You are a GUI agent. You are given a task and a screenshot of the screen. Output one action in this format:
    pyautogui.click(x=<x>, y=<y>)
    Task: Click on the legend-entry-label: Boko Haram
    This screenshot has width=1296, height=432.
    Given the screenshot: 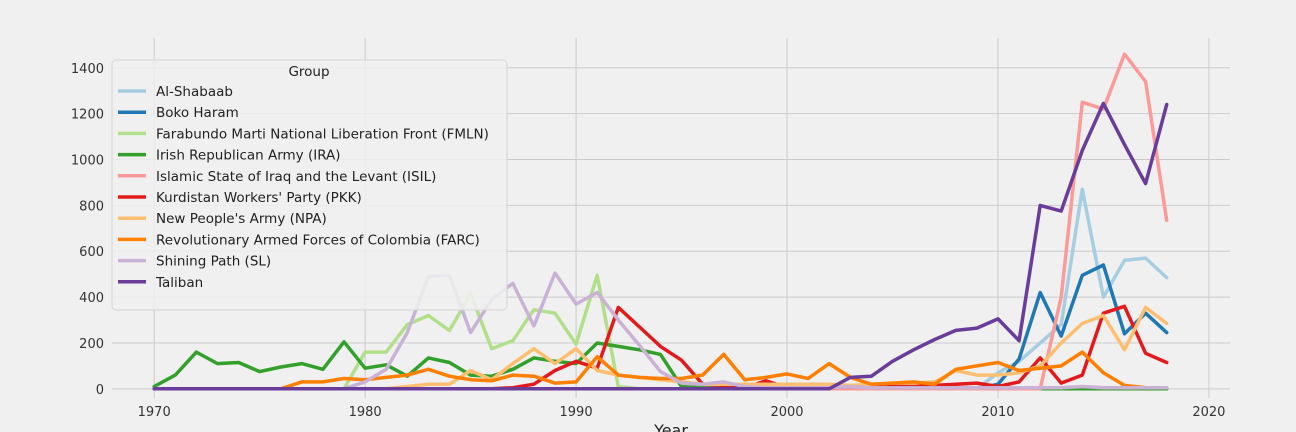 What is the action you would take?
    pyautogui.click(x=197, y=113)
    